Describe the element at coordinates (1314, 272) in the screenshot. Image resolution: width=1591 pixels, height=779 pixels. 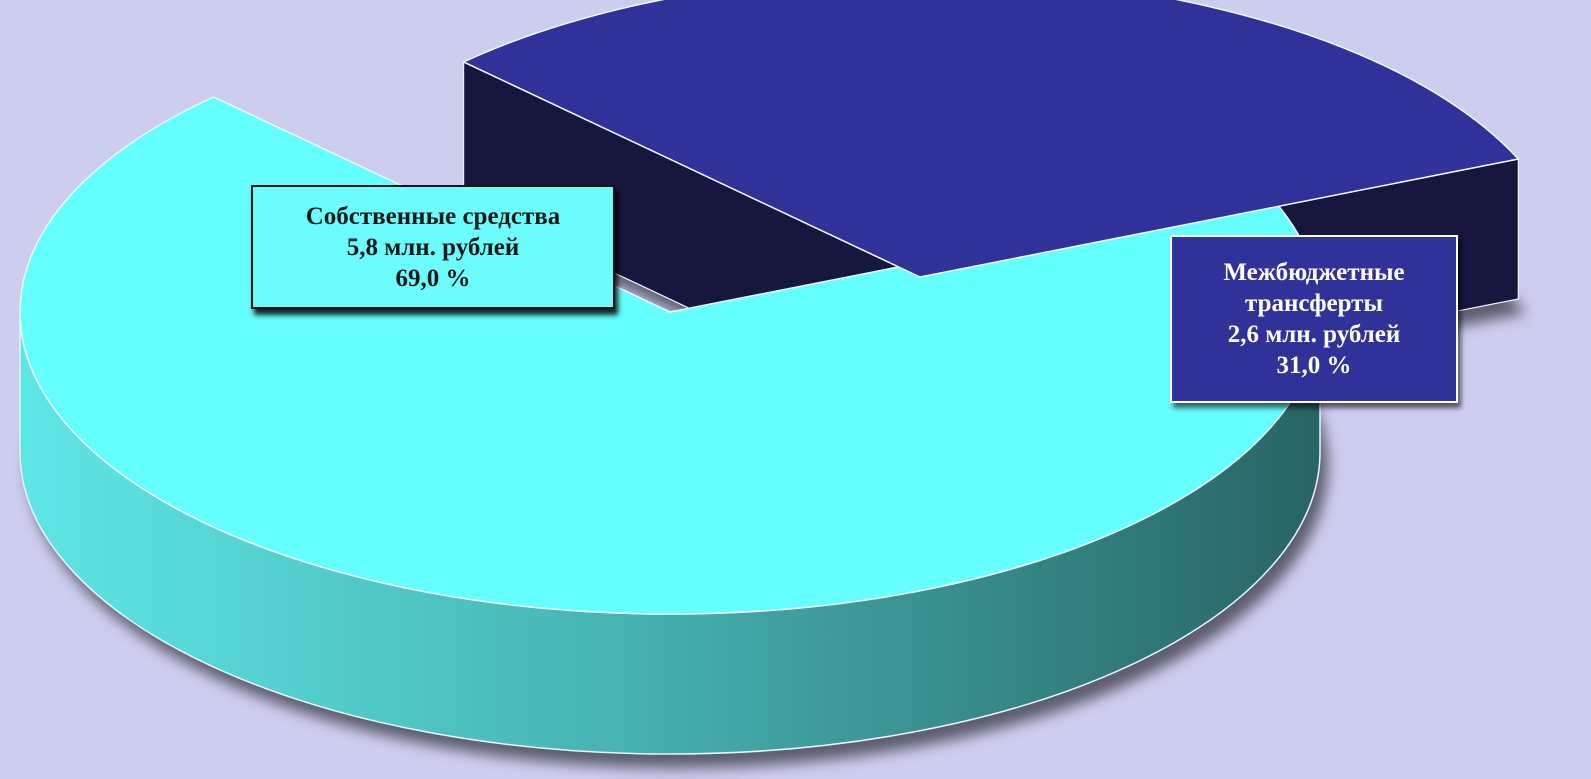
I see `slice-name-line: Межбюджетные` at that location.